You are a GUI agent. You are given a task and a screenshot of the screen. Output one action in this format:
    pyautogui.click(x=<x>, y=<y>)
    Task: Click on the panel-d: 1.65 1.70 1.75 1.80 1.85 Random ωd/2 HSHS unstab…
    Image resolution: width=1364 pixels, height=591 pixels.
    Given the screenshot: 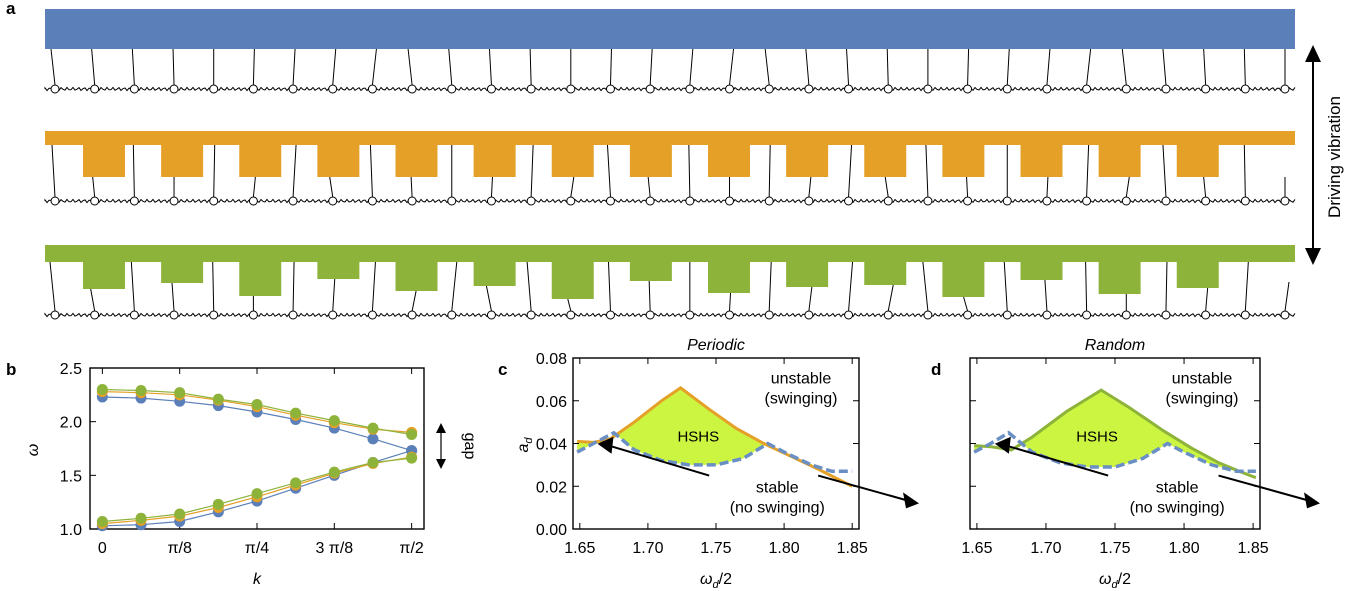 What is the action you would take?
    pyautogui.click(x=1140, y=464)
    